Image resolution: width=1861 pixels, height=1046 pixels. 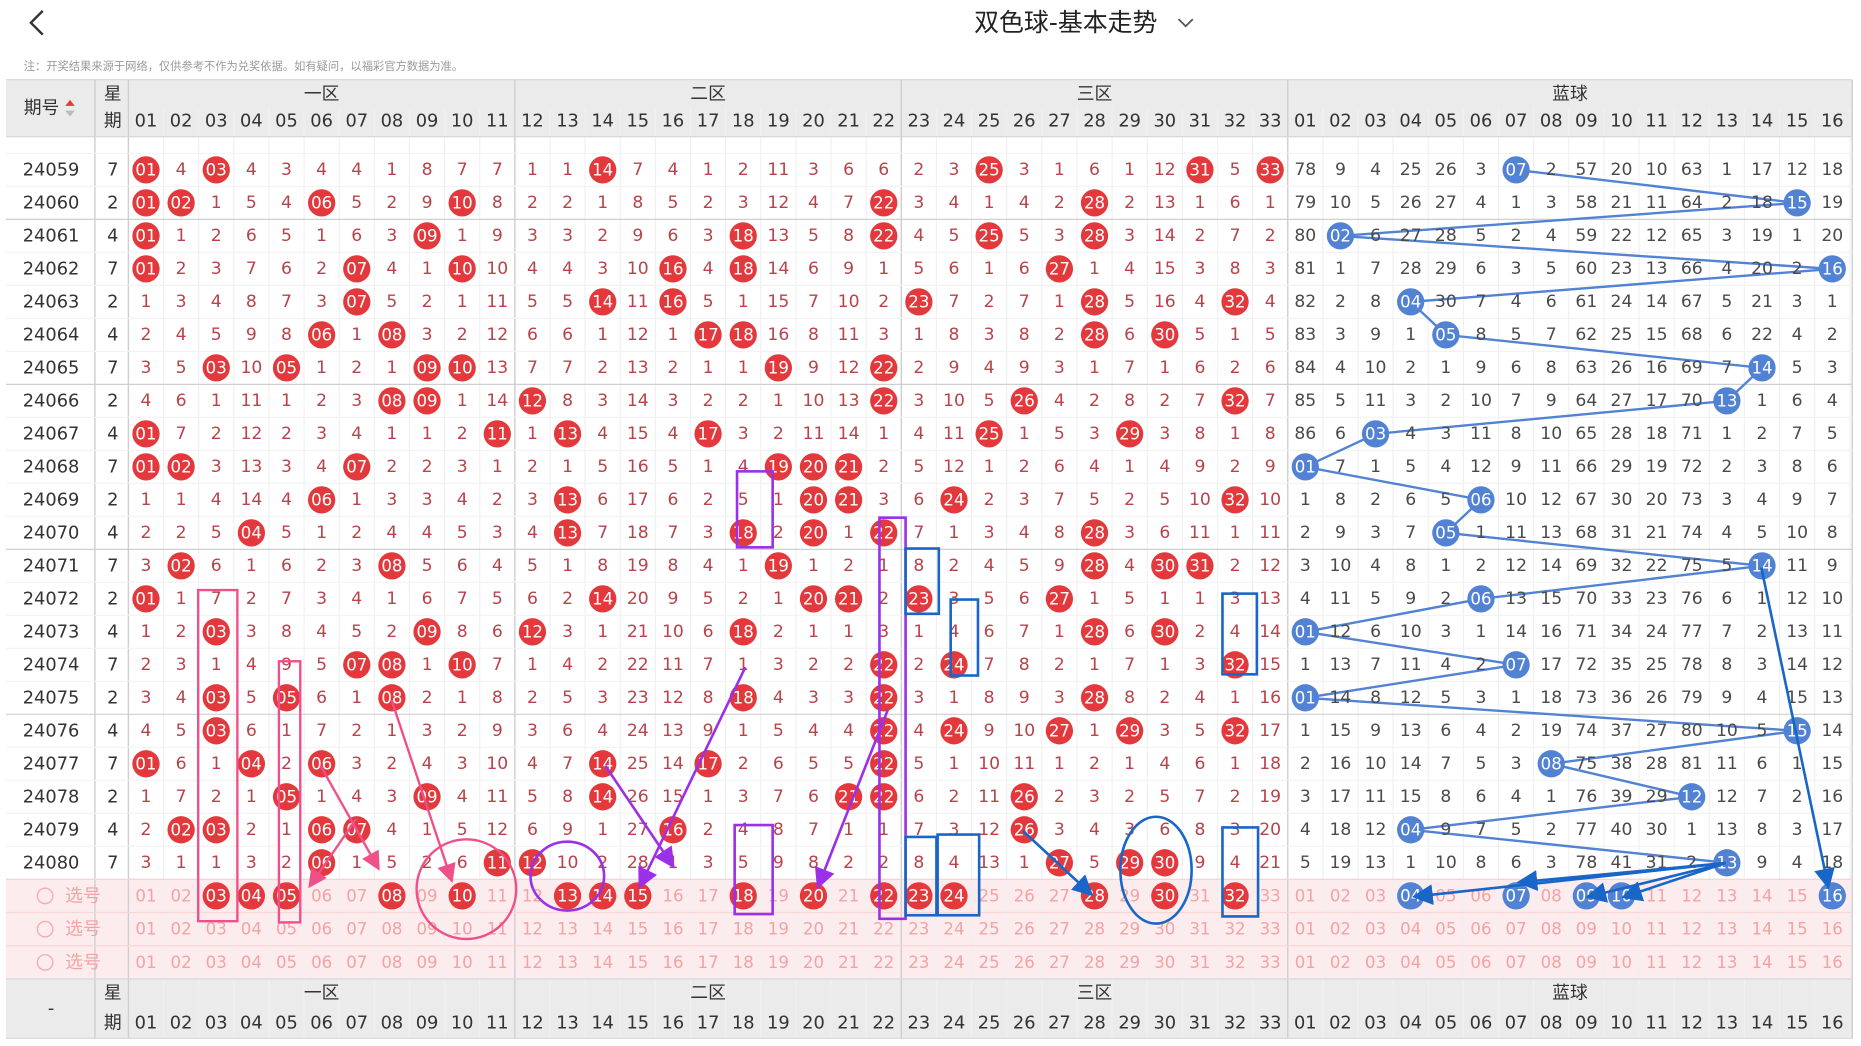 What do you see at coordinates (1234, 962) in the screenshot?
I see `pick-number: 32` at bounding box center [1234, 962].